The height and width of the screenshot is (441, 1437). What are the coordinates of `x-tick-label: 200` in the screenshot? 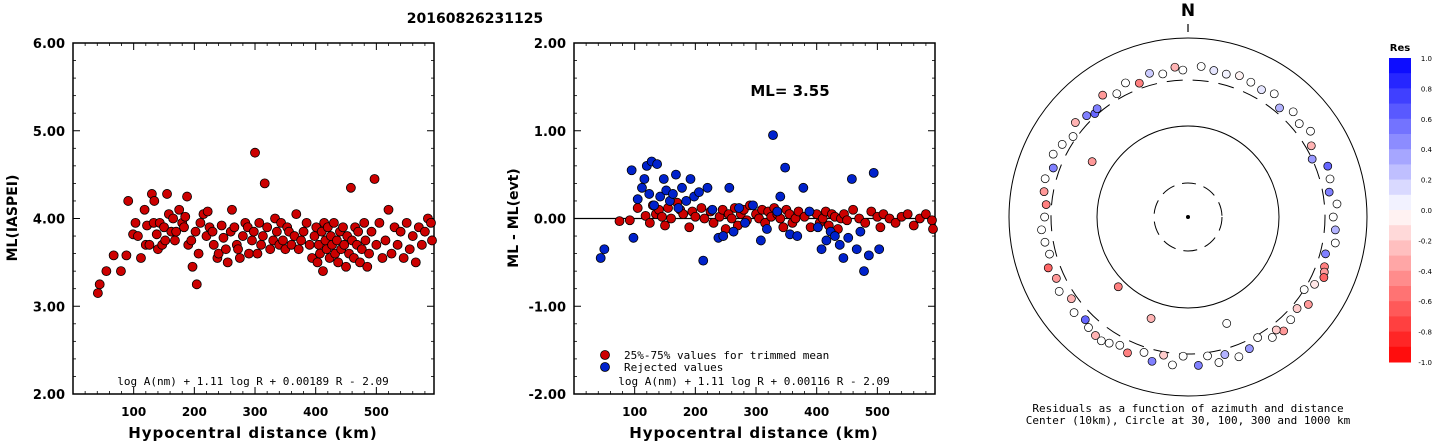 It's located at (695, 412).